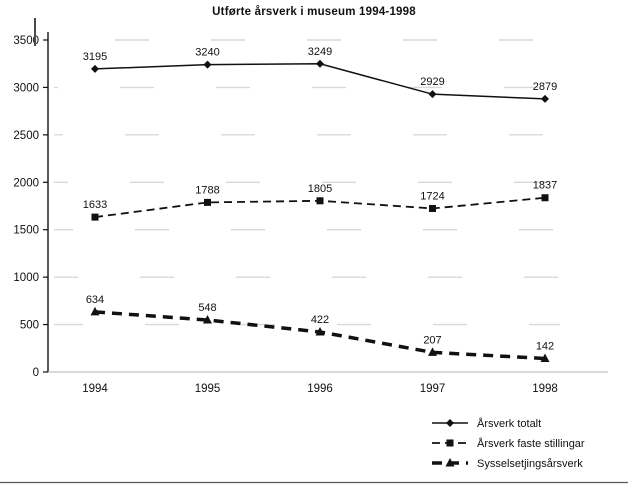 The image size is (628, 484). I want to click on legend-diamond-marker, so click(450, 423).